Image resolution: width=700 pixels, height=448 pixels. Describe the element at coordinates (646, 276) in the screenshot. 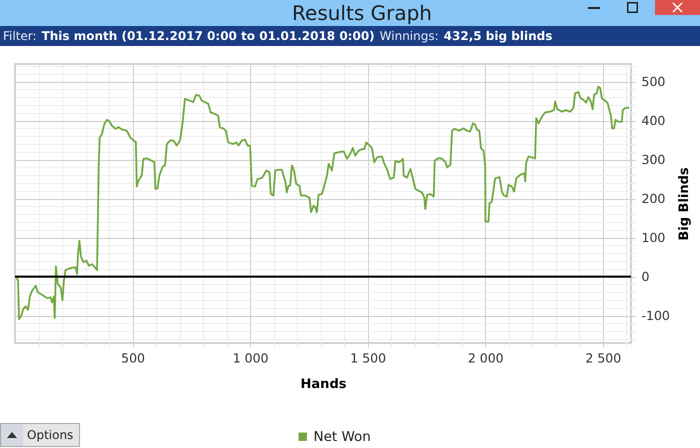

I see `y-tick-label: 0` at that location.